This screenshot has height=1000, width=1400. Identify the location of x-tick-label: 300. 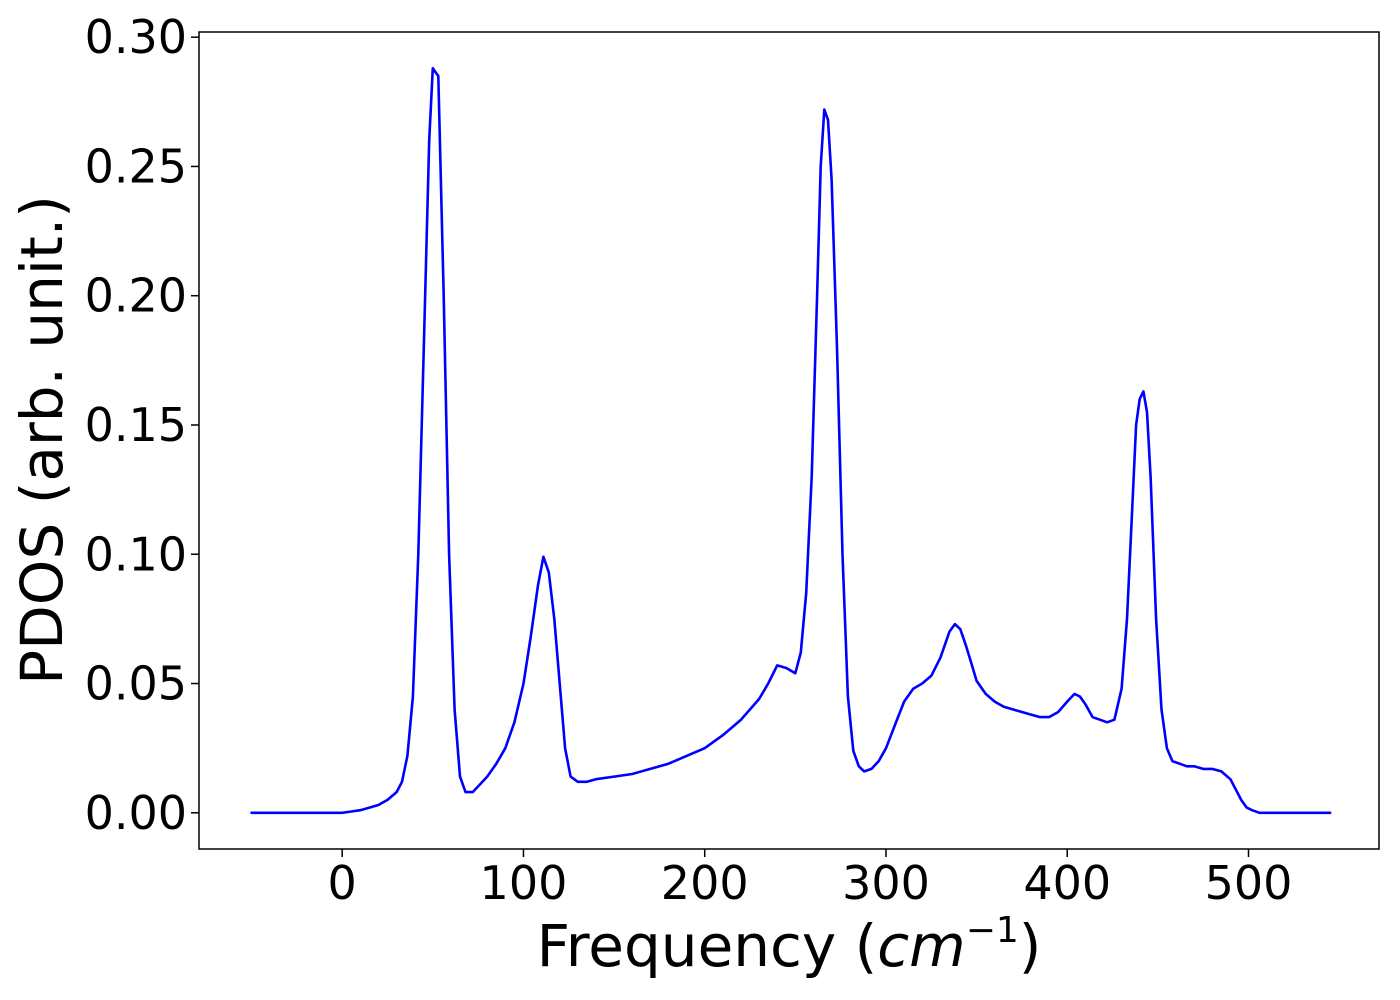
(886, 883).